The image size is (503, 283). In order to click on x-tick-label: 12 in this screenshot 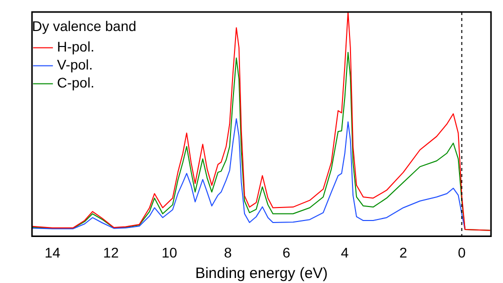, I will do `click(111, 252)`.